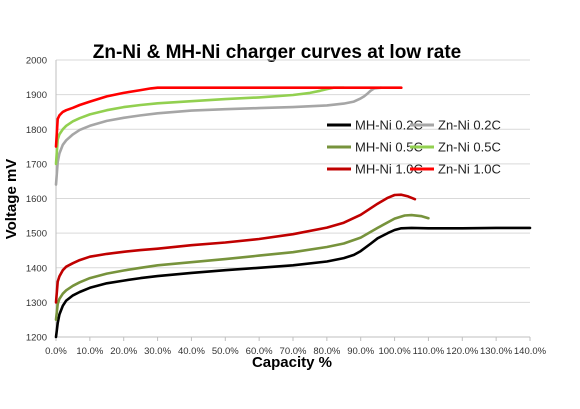 The height and width of the screenshot is (409, 580). What do you see at coordinates (530, 351) in the screenshot?
I see `x-tick-label: 140.0%` at bounding box center [530, 351].